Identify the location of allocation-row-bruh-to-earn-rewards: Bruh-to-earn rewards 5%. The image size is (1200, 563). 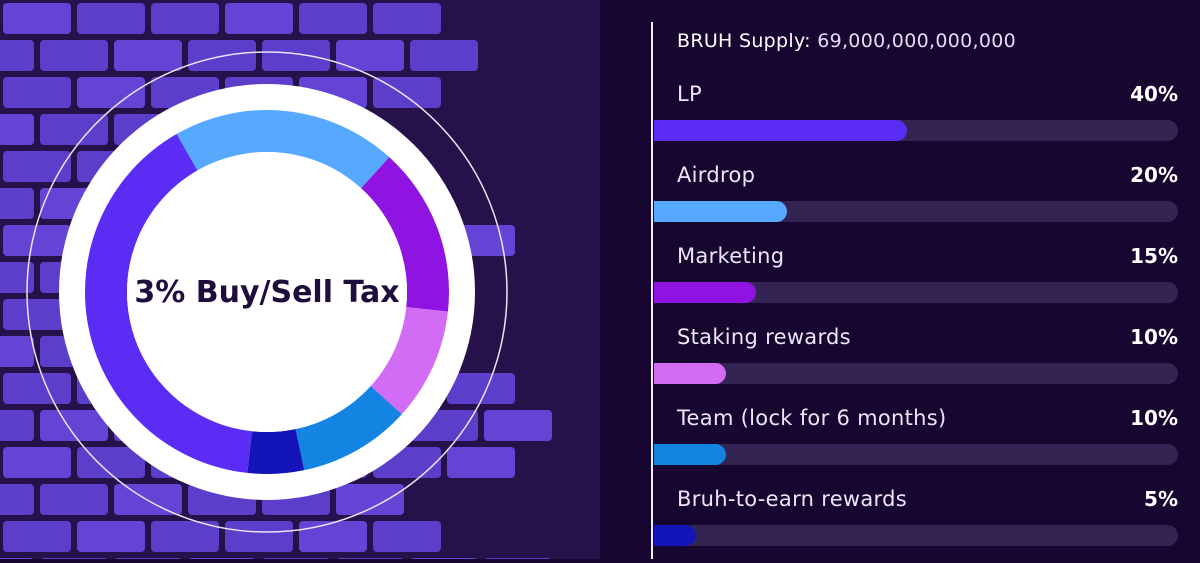
(916, 522).